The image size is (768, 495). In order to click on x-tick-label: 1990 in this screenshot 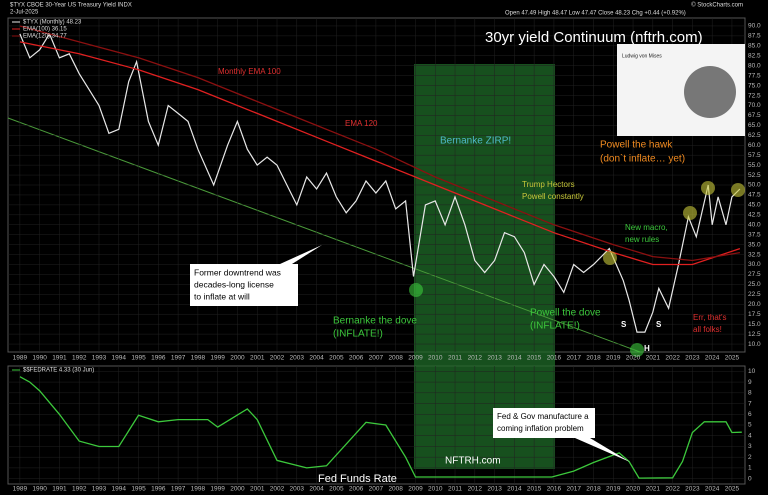, I will do `click(39, 489)`.